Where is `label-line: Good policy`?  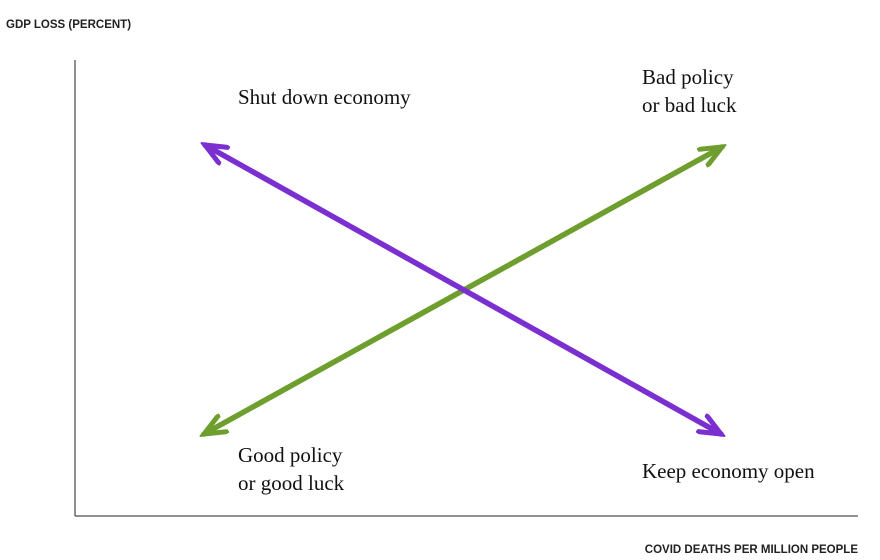
label-line: Good policy is located at coordinates (290, 455).